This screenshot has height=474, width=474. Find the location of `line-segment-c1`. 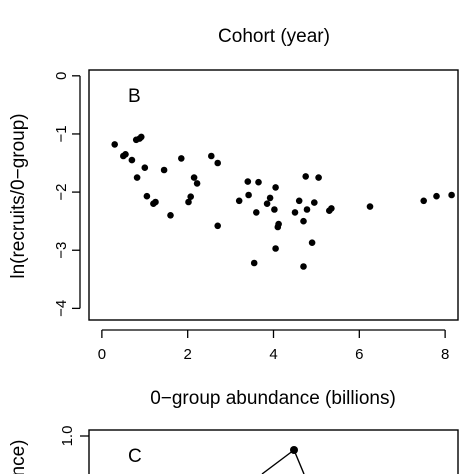

line-segment-c1 is located at coordinates (278, 461).